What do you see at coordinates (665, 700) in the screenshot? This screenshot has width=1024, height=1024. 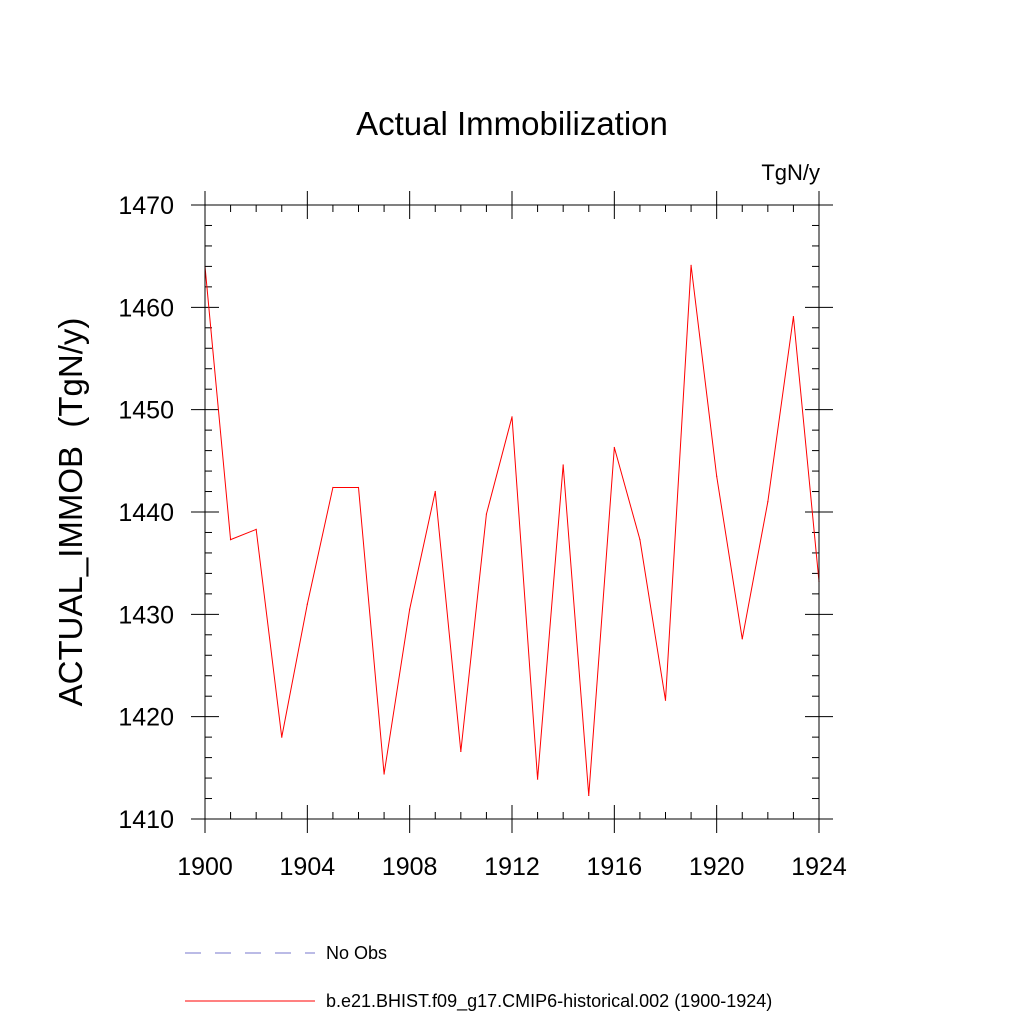 I see `data-point-1918` at bounding box center [665, 700].